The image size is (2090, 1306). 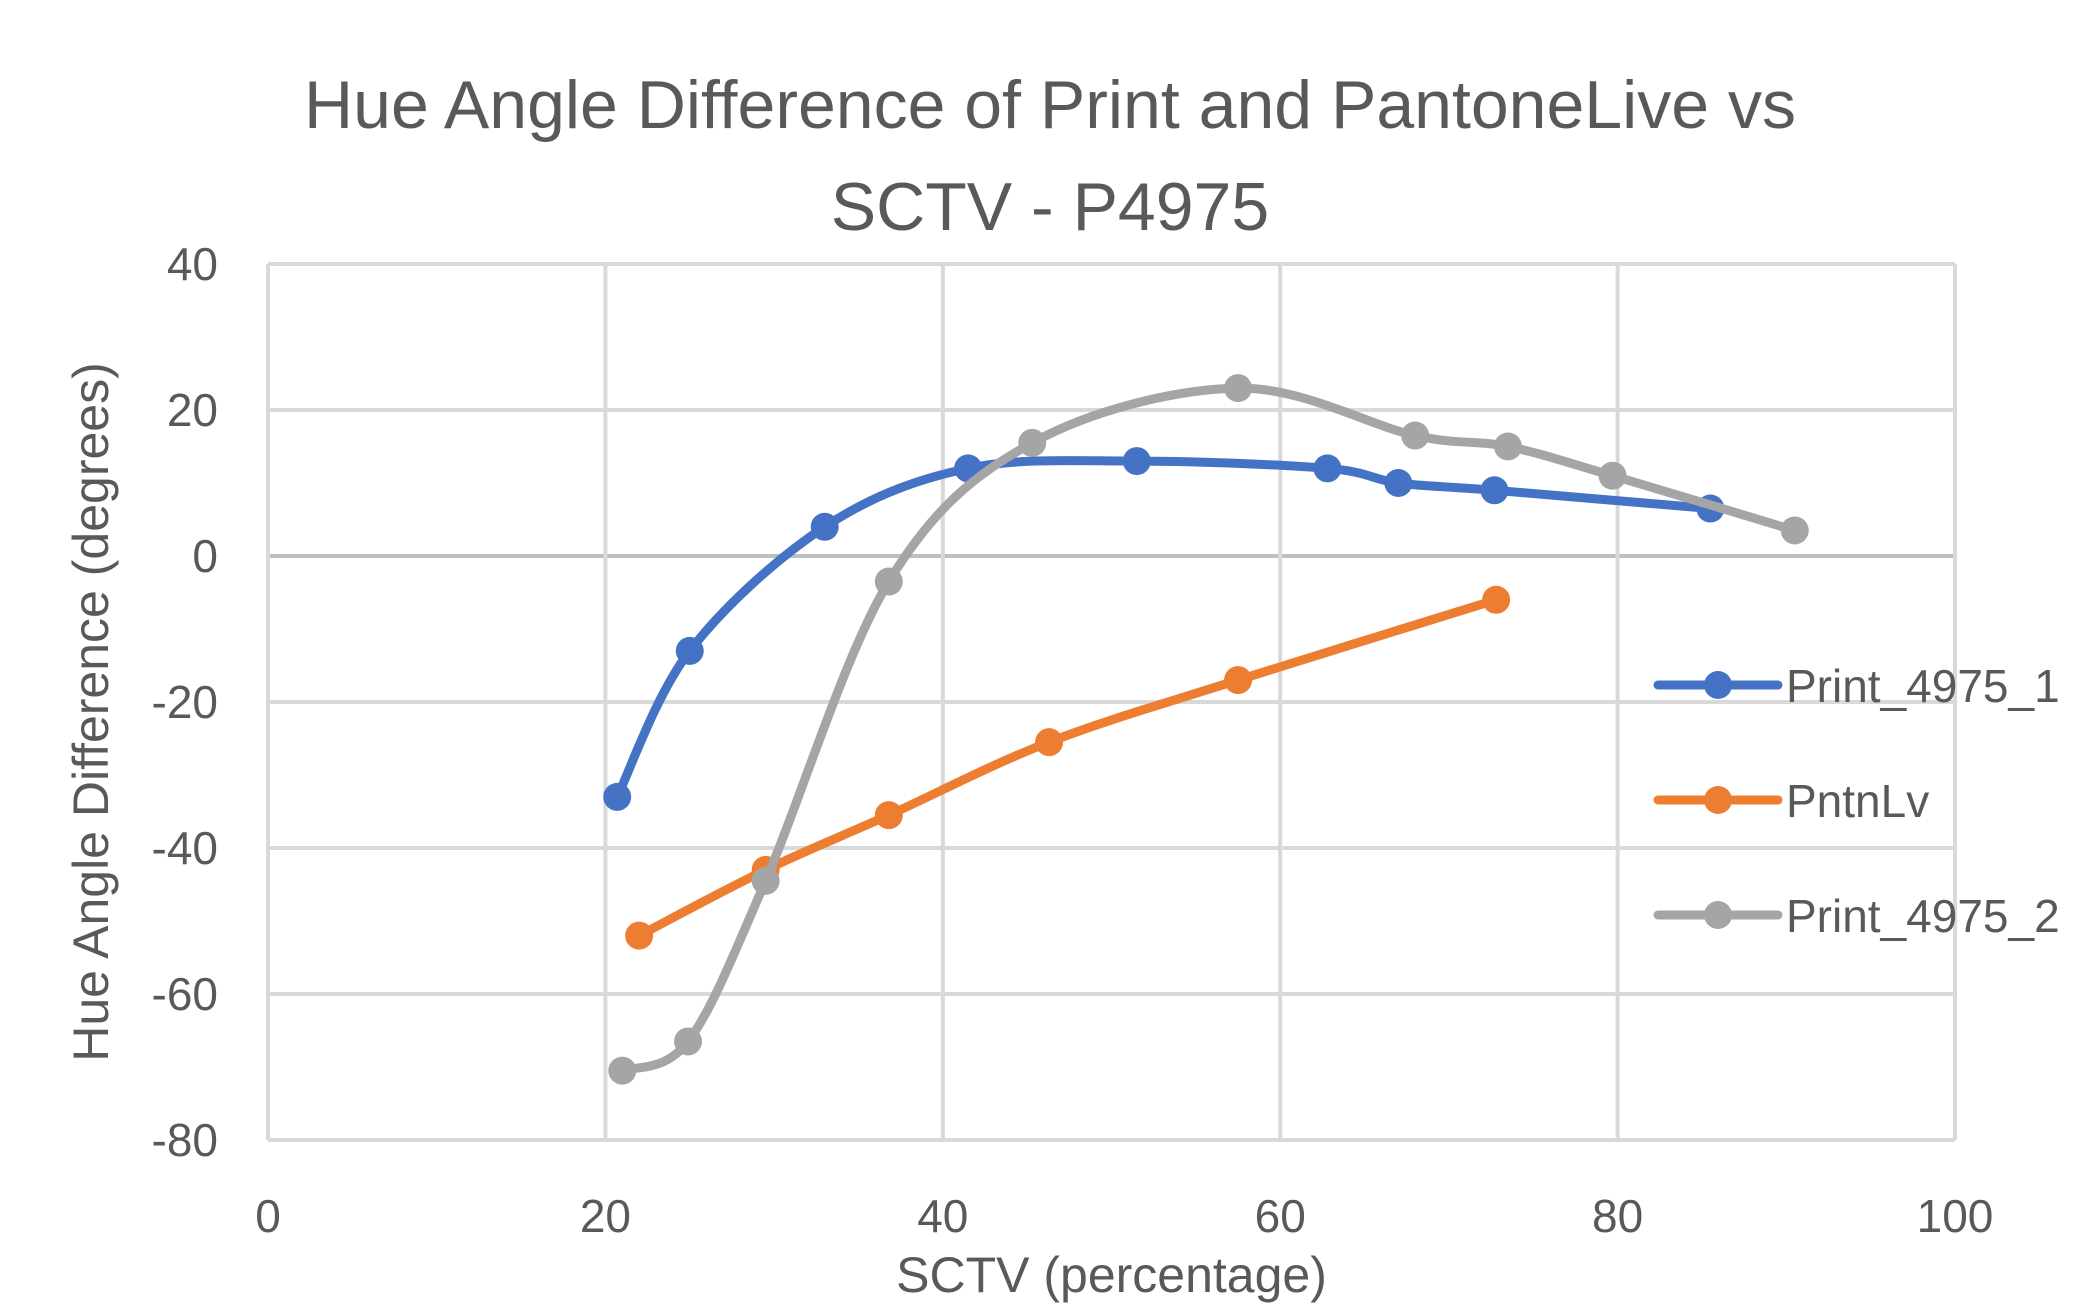 I want to click on legend-label: Print_4975_1, so click(x=1923, y=686).